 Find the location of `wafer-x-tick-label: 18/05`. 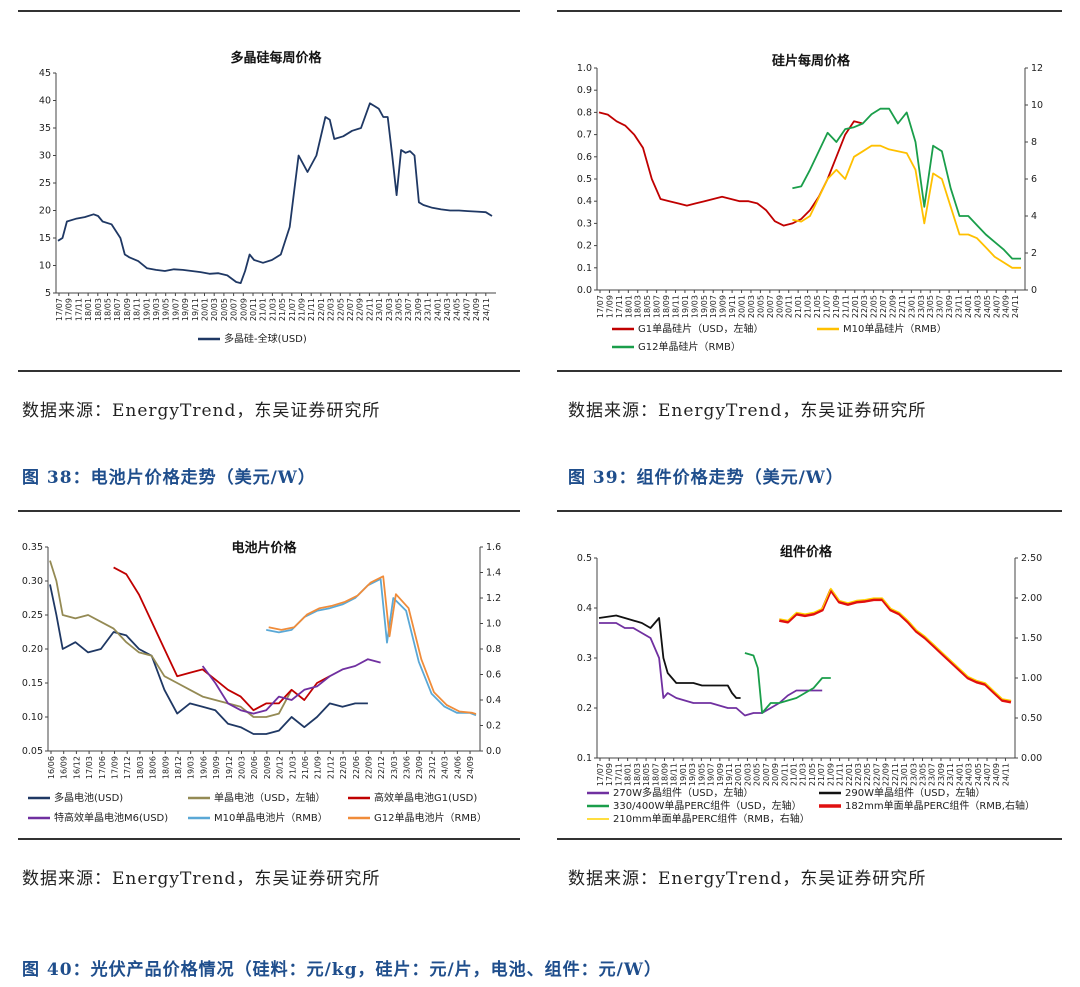

wafer-x-tick-label: 18/05 is located at coordinates (647, 306).